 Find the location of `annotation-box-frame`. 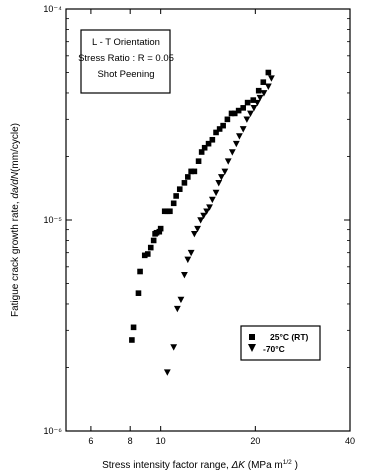

annotation-box-frame is located at coordinates (125, 61).